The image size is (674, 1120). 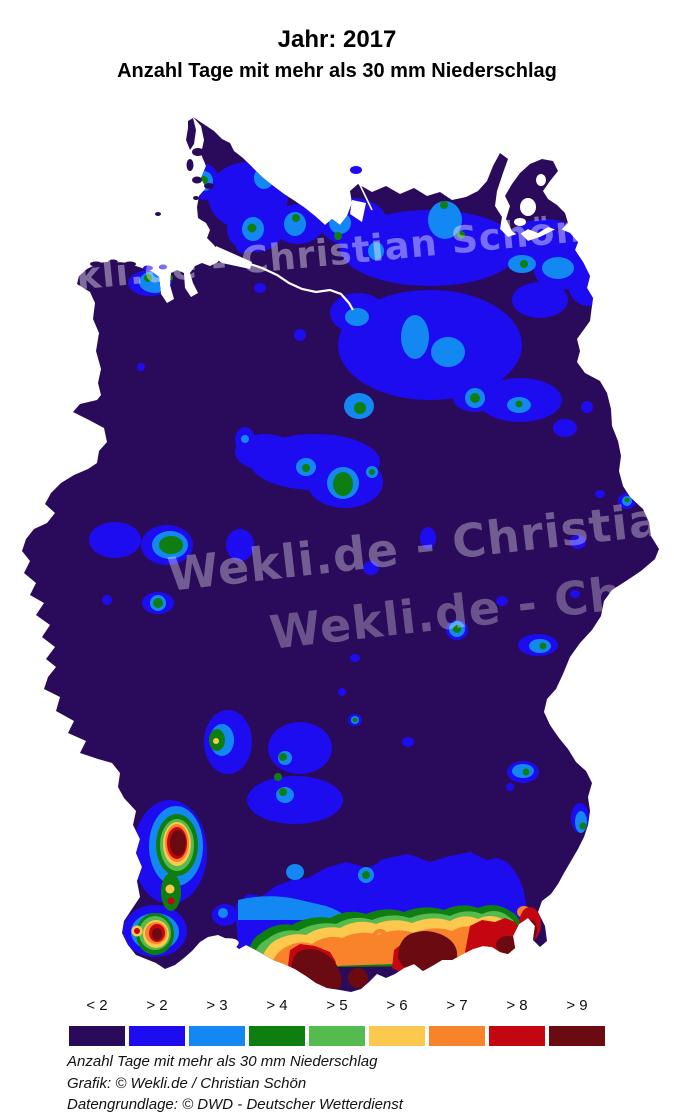 I want to click on elbe-estuary, so click(x=232, y=257).